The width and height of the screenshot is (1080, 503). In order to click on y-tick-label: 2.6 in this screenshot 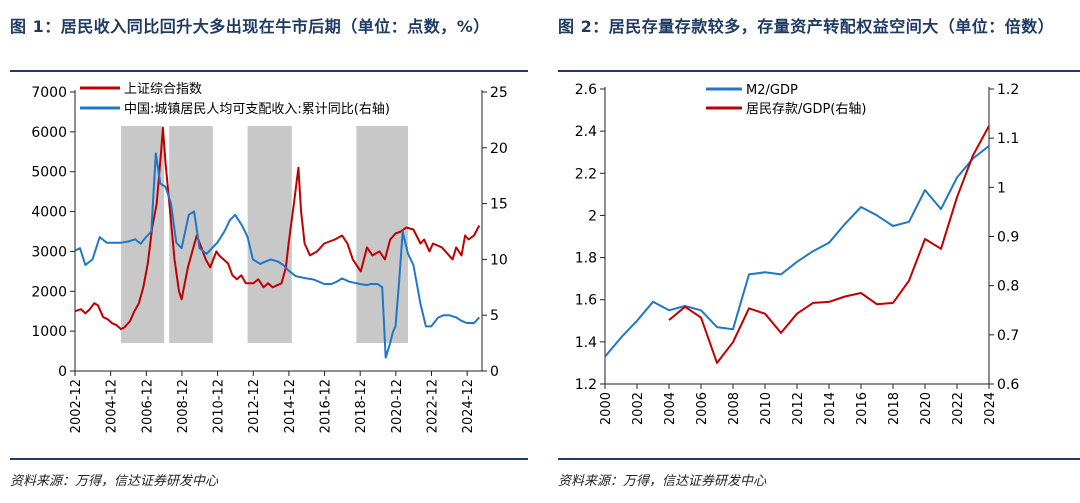, I will do `click(586, 90)`.